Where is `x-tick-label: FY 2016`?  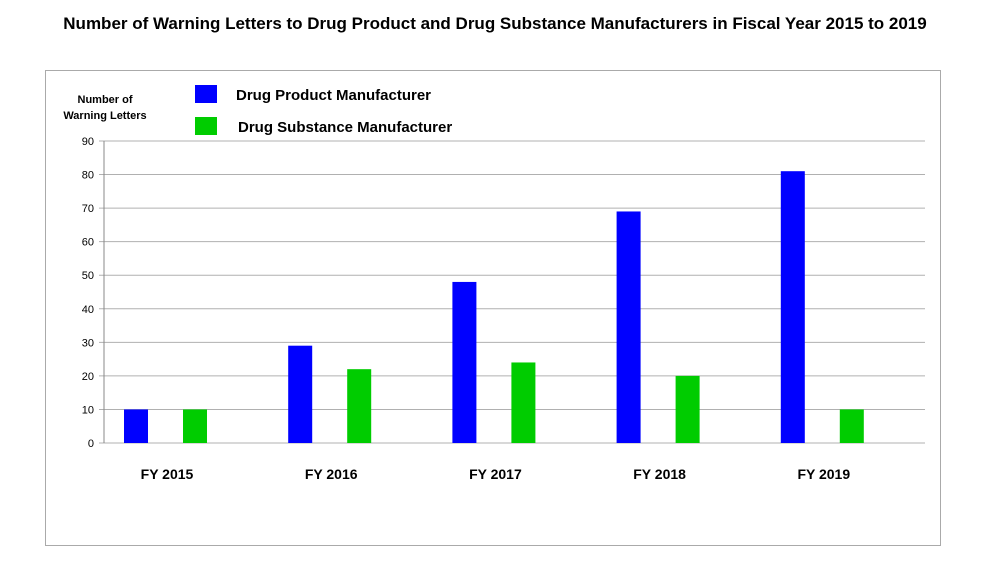
x-tick-label: FY 2016 is located at coordinates (331, 474).